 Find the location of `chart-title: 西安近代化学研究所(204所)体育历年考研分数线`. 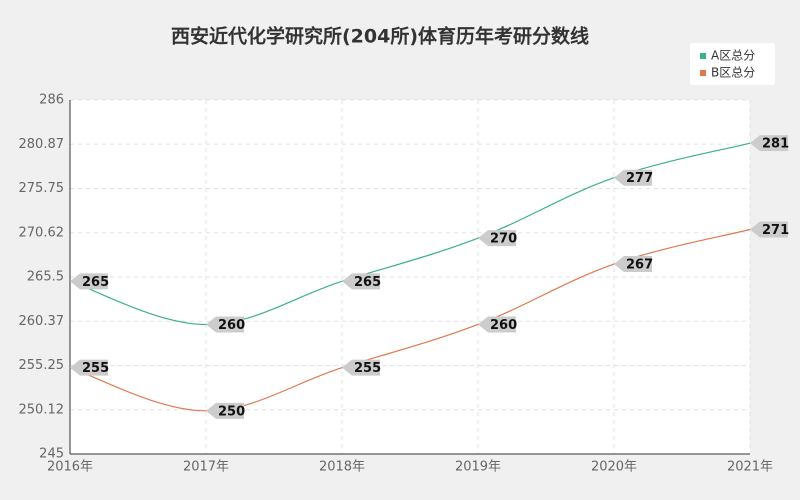

chart-title: 西安近代化学研究所(204所)体育历年考研分数线 is located at coordinates (380, 36).